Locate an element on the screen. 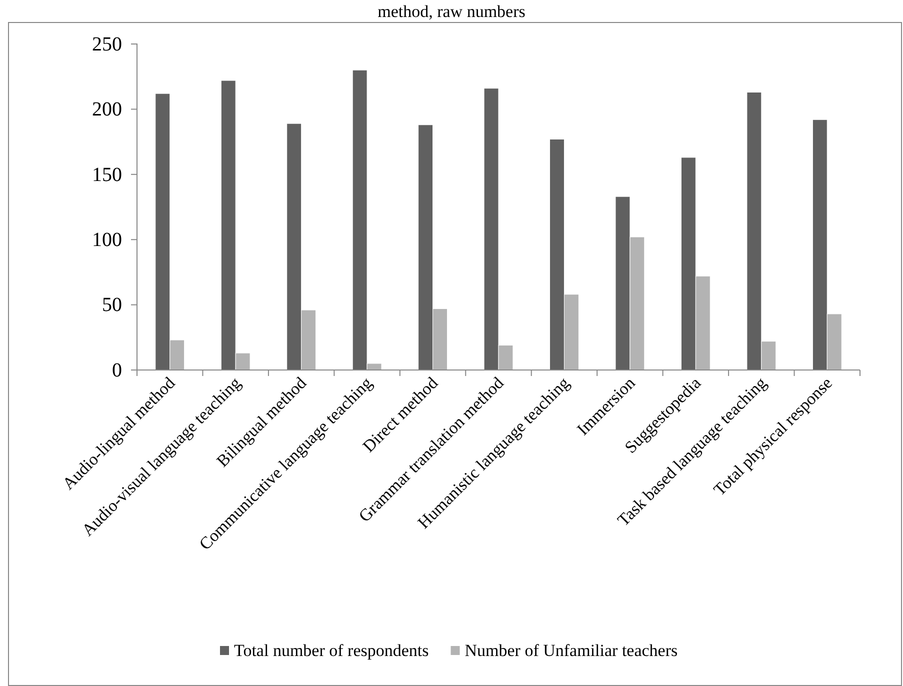 The image size is (903, 686). chart-title: method, raw numbers is located at coordinates (452, 11).